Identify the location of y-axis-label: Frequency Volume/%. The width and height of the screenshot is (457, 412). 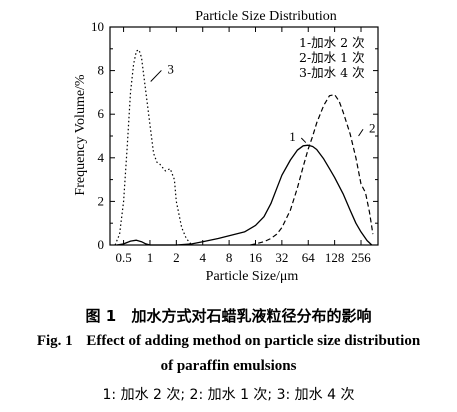
(80, 135).